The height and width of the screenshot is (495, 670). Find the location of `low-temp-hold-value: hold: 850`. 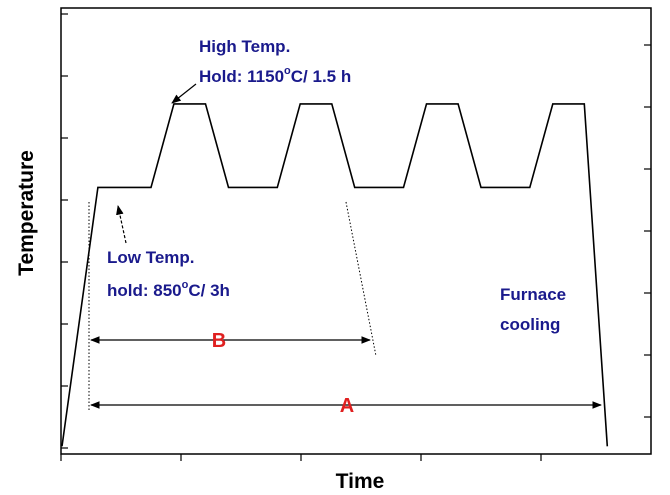

low-temp-hold-value: hold: 850 is located at coordinates (144, 290).